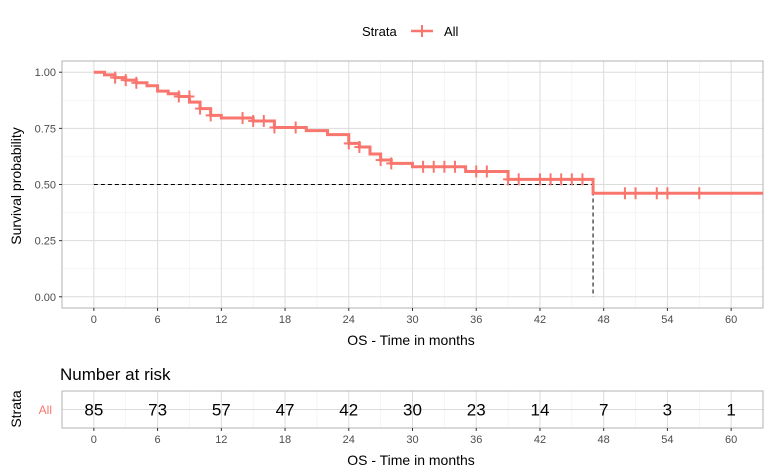  What do you see at coordinates (285, 320) in the screenshot?
I see `x-tick-label: 18` at bounding box center [285, 320].